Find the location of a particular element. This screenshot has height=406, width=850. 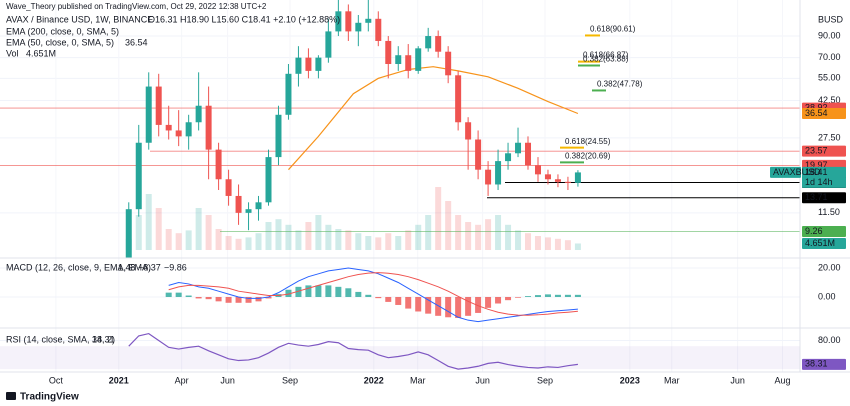

indicator-value: 4.651M is located at coordinates (41, 53).